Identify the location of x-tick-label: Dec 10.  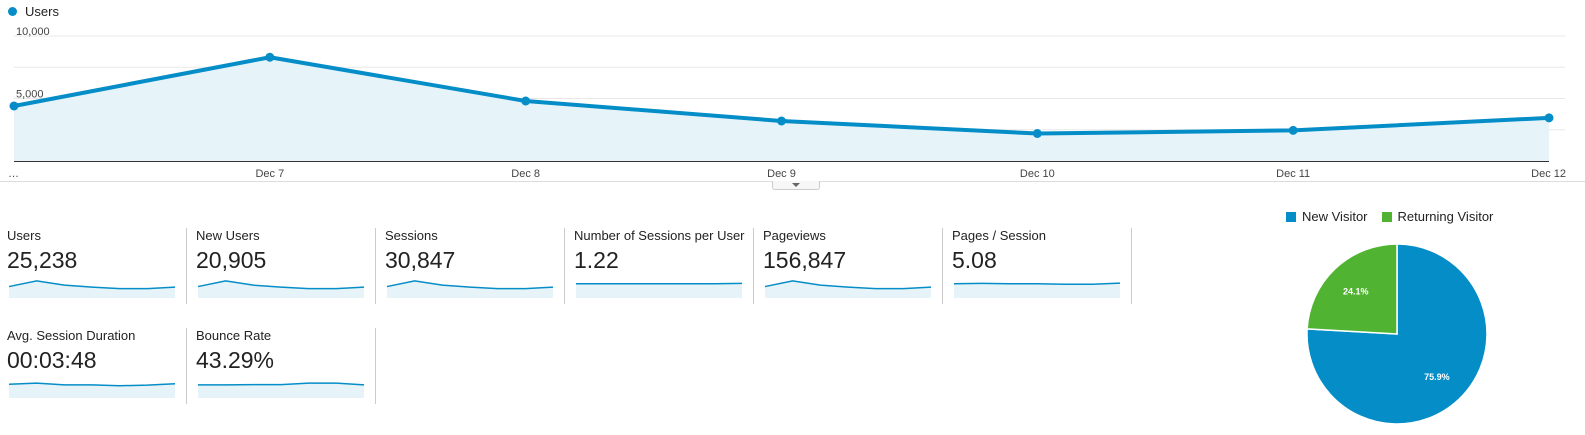
(1037, 174).